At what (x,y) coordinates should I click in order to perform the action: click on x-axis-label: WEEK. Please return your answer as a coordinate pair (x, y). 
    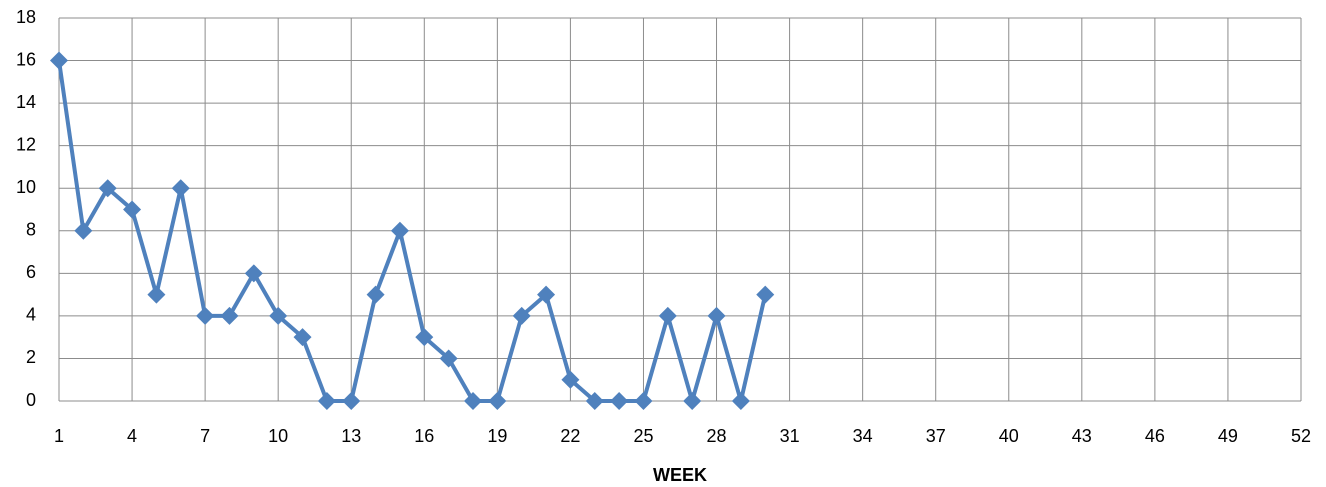
    Looking at the image, I should click on (680, 475).